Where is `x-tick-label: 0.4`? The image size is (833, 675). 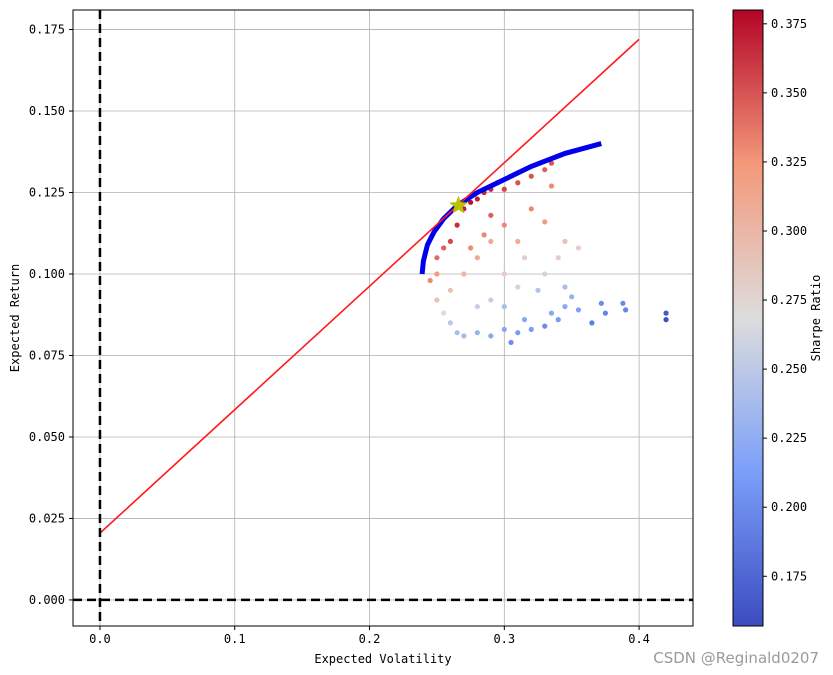 x-tick-label: 0.4 is located at coordinates (639, 639).